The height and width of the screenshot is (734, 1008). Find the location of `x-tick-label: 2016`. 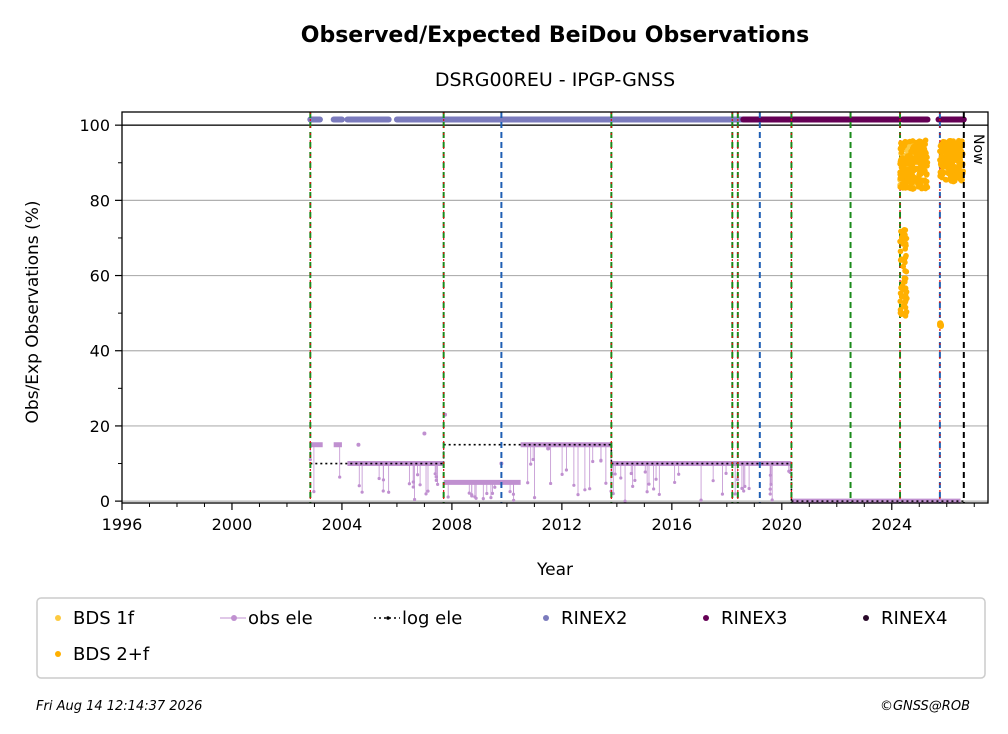

x-tick-label: 2016 is located at coordinates (671, 524).